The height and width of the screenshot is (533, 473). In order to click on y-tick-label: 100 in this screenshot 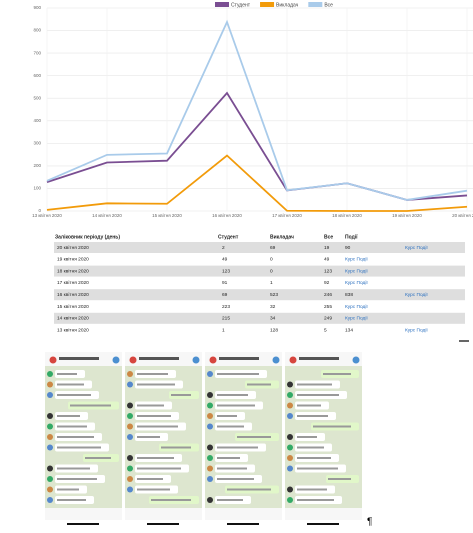, I will do `click(37, 188)`.